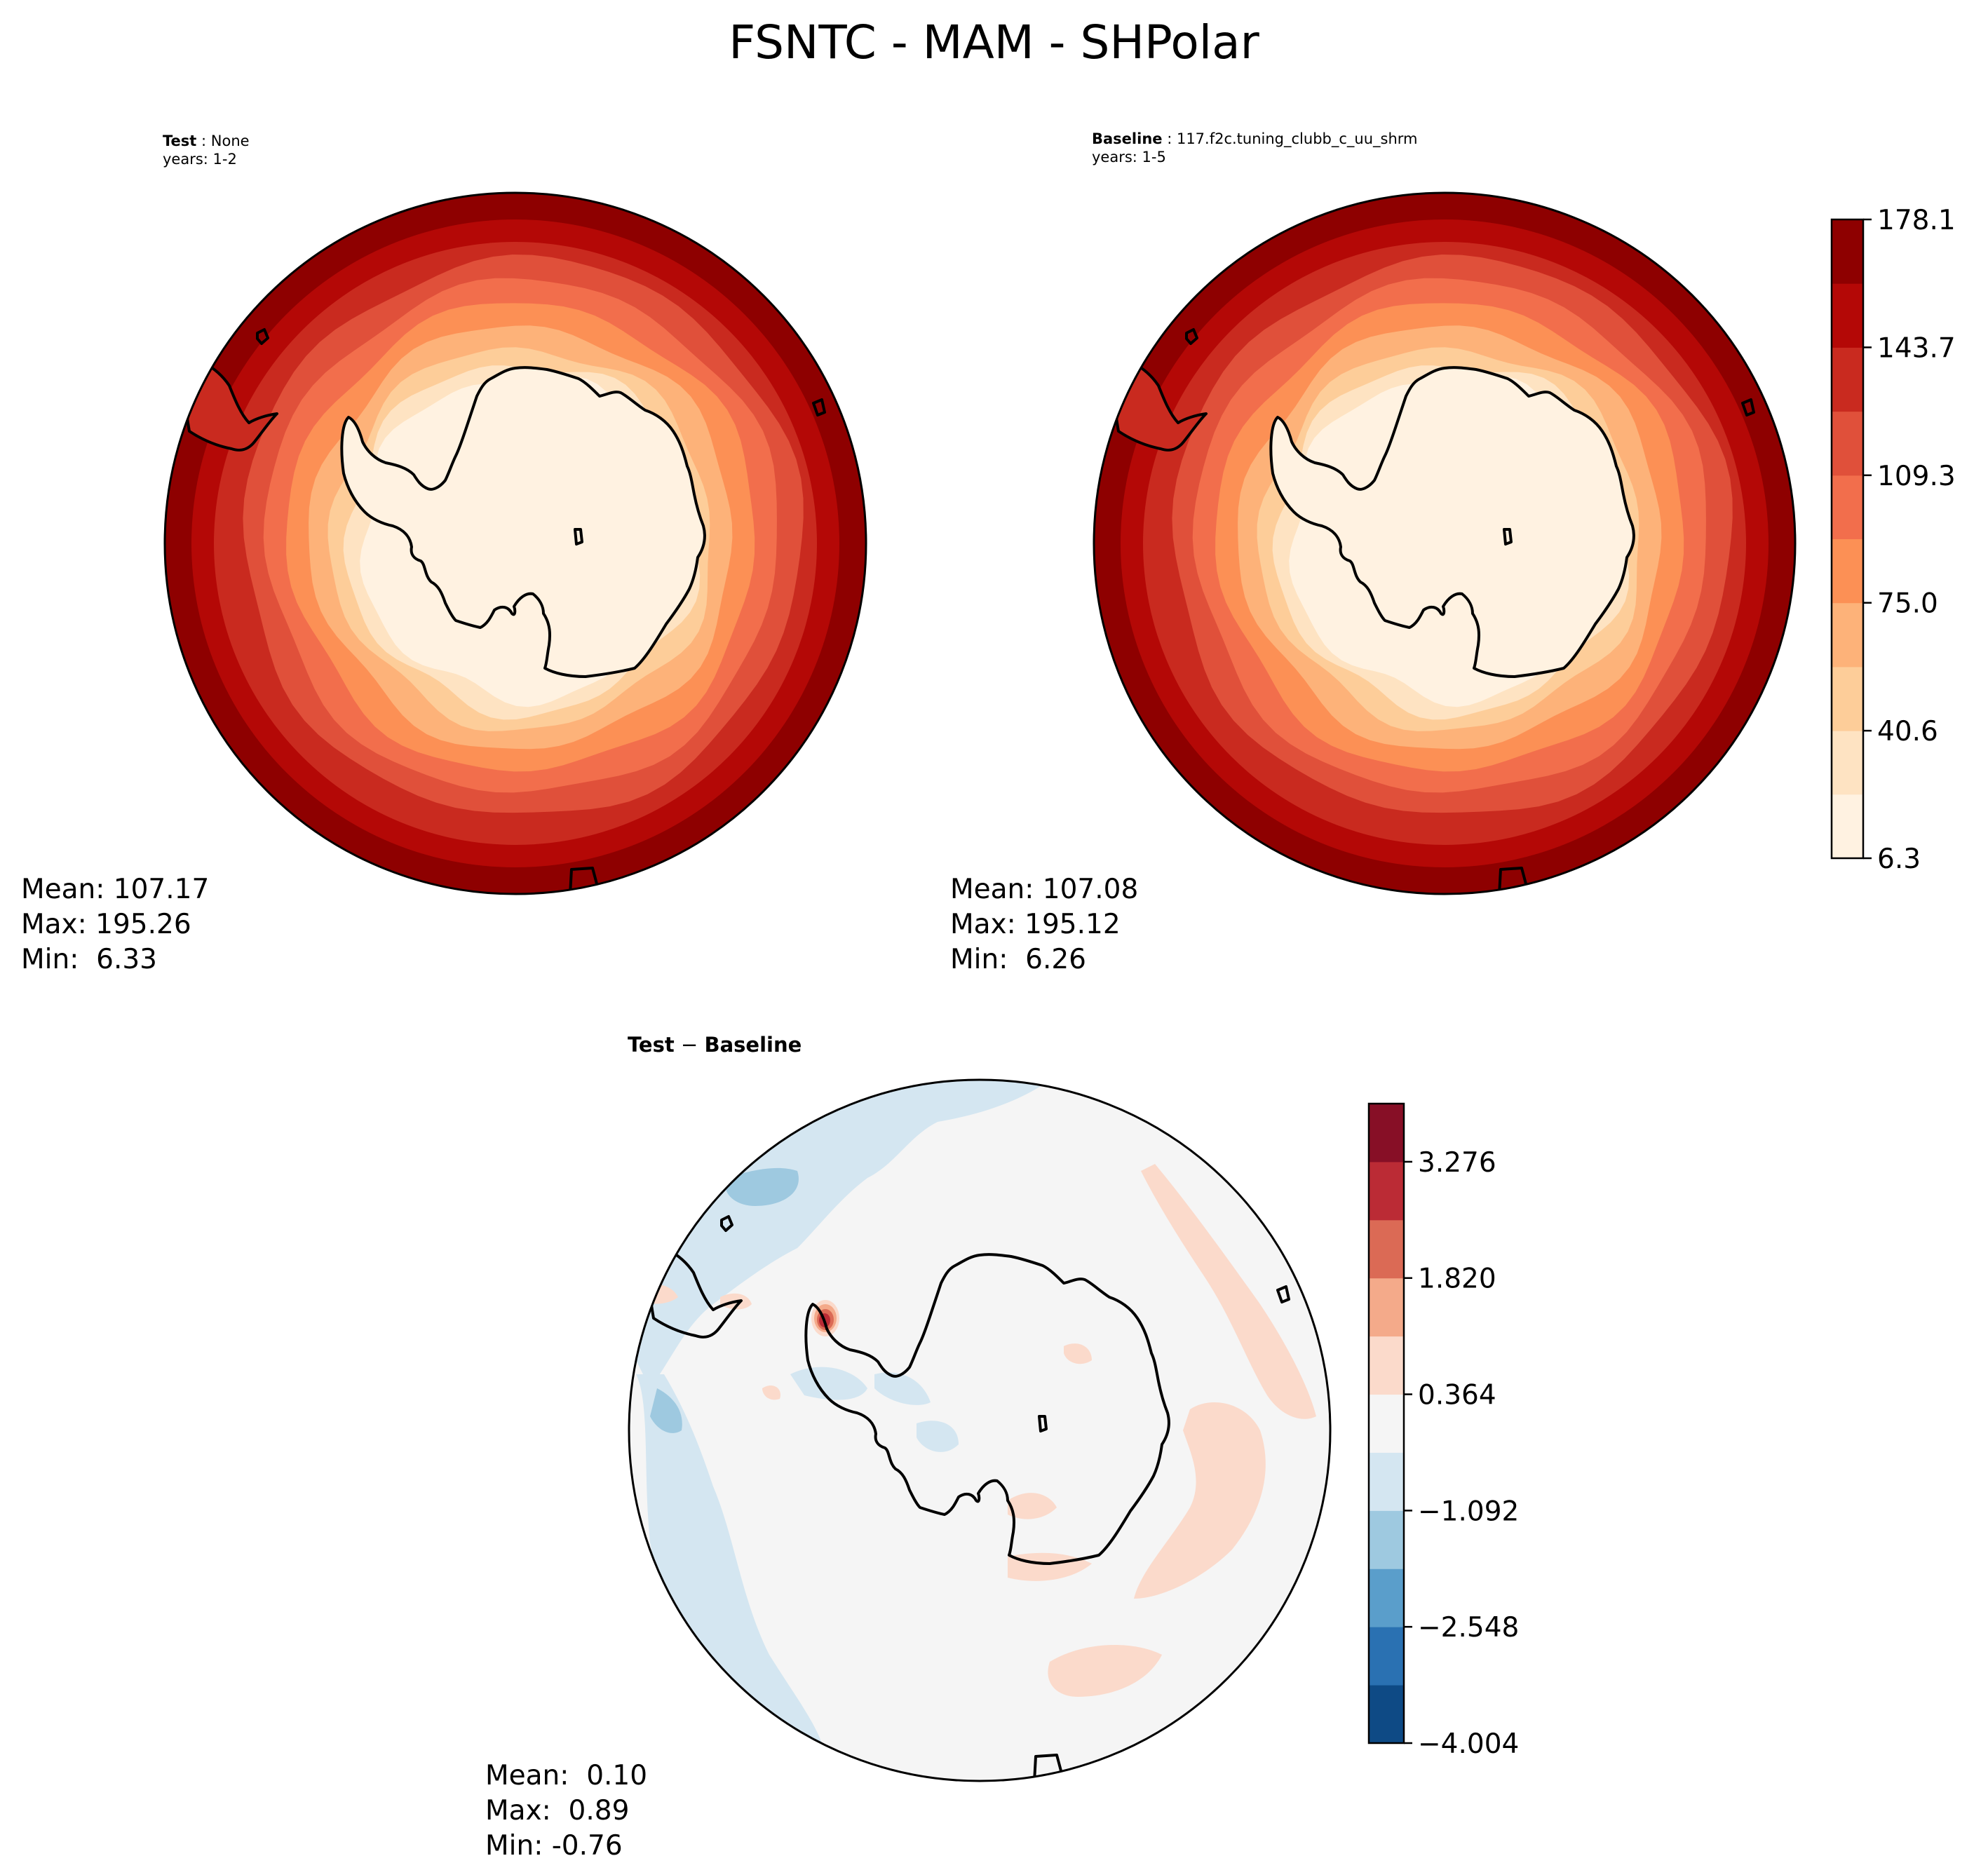  I want to click on test-map-border, so click(515, 543).